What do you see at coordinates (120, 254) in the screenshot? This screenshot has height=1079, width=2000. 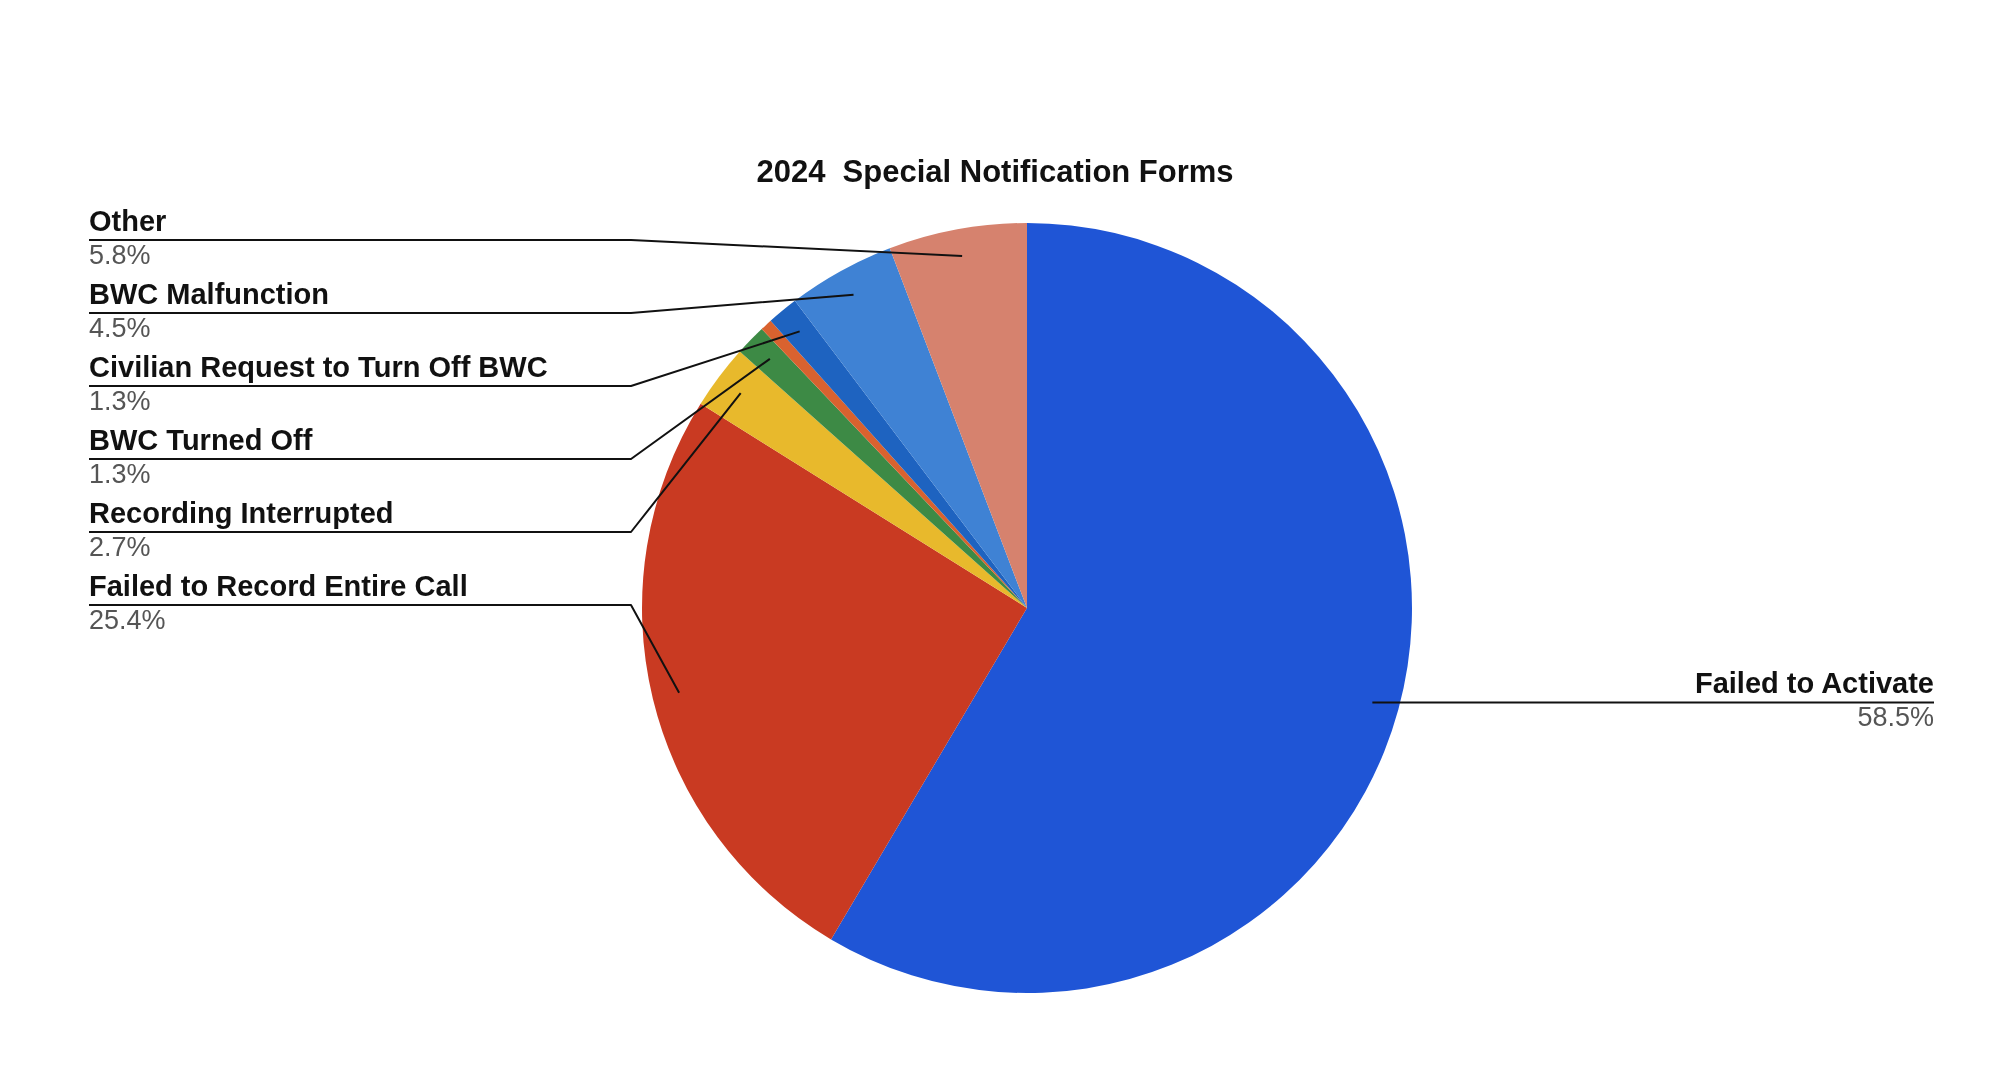 I see `data-label: 5.8%` at bounding box center [120, 254].